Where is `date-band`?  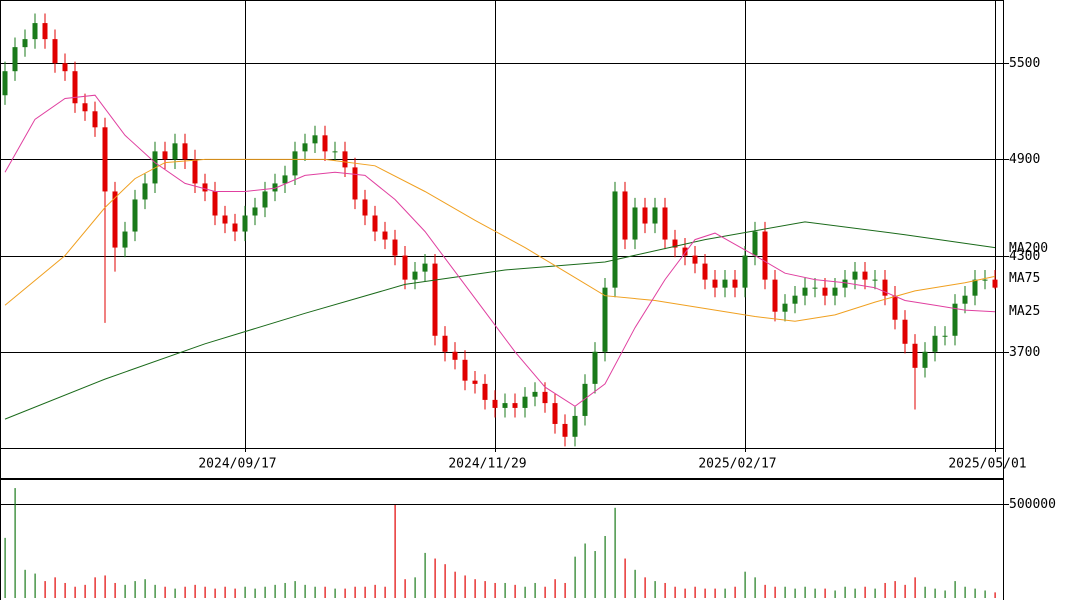
date-band is located at coordinates (502, 463).